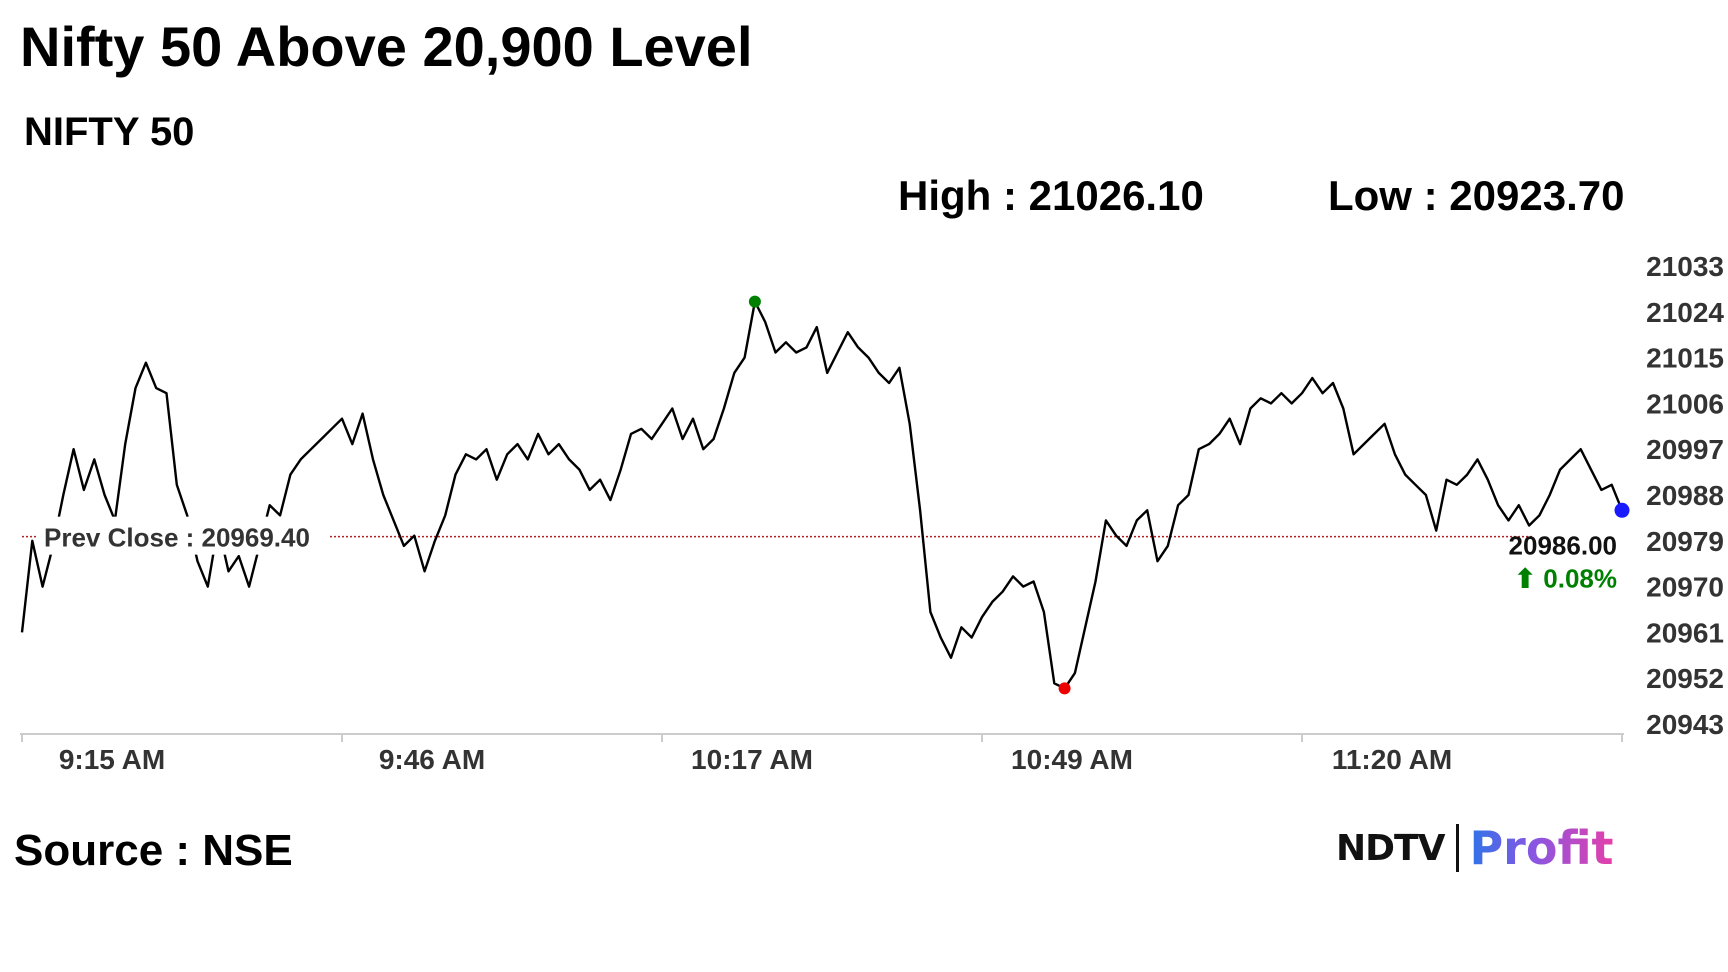 The height and width of the screenshot is (972, 1728). I want to click on logo-profit-text: Profit, so click(1541, 848).